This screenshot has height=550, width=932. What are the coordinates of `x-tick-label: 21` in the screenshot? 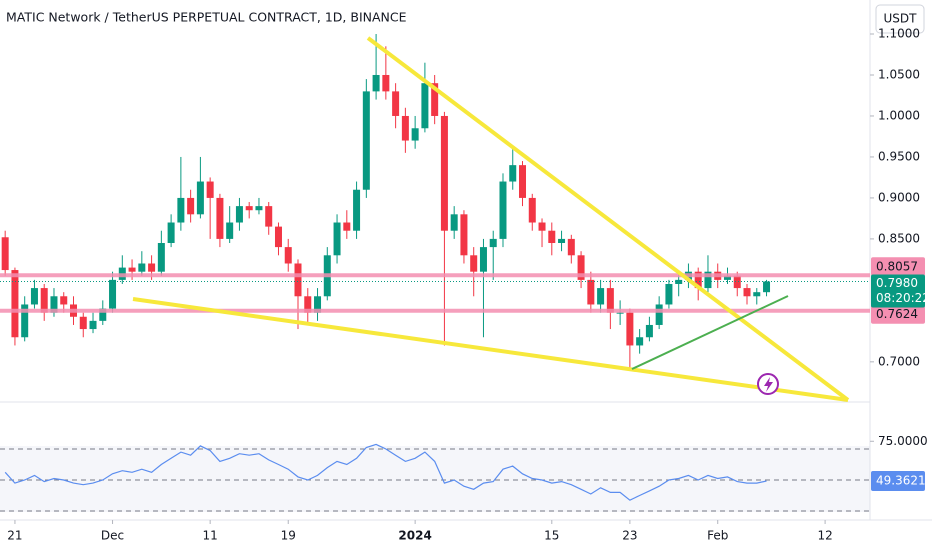 It's located at (14, 536).